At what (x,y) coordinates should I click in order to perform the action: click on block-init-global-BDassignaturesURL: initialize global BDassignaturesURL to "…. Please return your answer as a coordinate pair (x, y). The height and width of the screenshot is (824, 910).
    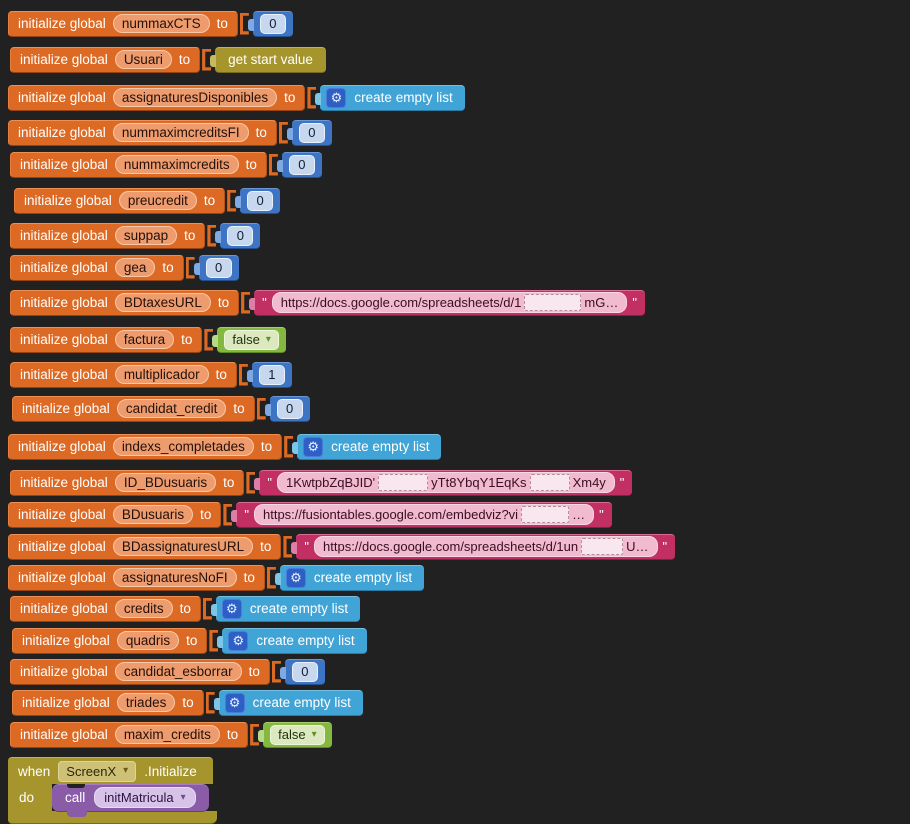
    Looking at the image, I should click on (459, 546).